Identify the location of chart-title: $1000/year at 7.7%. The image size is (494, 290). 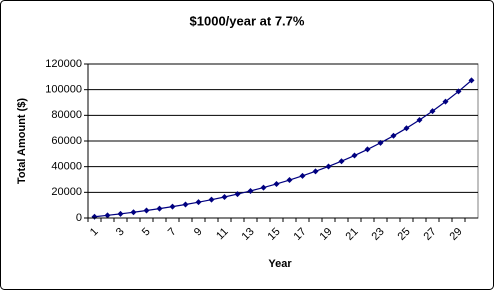
(247, 20).